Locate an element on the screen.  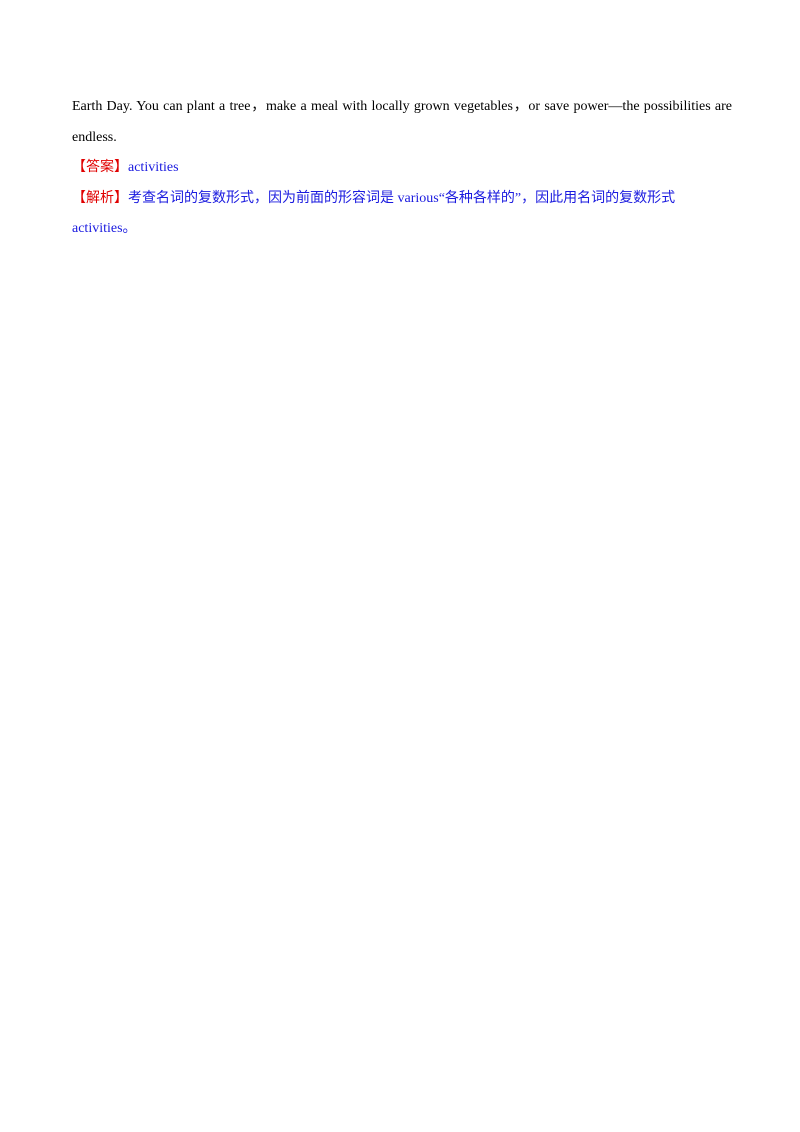
answer-text: activities is located at coordinates (153, 167).